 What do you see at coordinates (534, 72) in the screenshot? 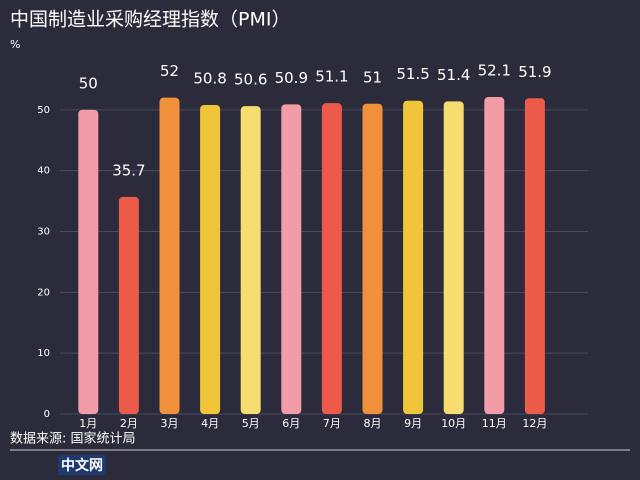
I see `value-label: 51.9` at bounding box center [534, 72].